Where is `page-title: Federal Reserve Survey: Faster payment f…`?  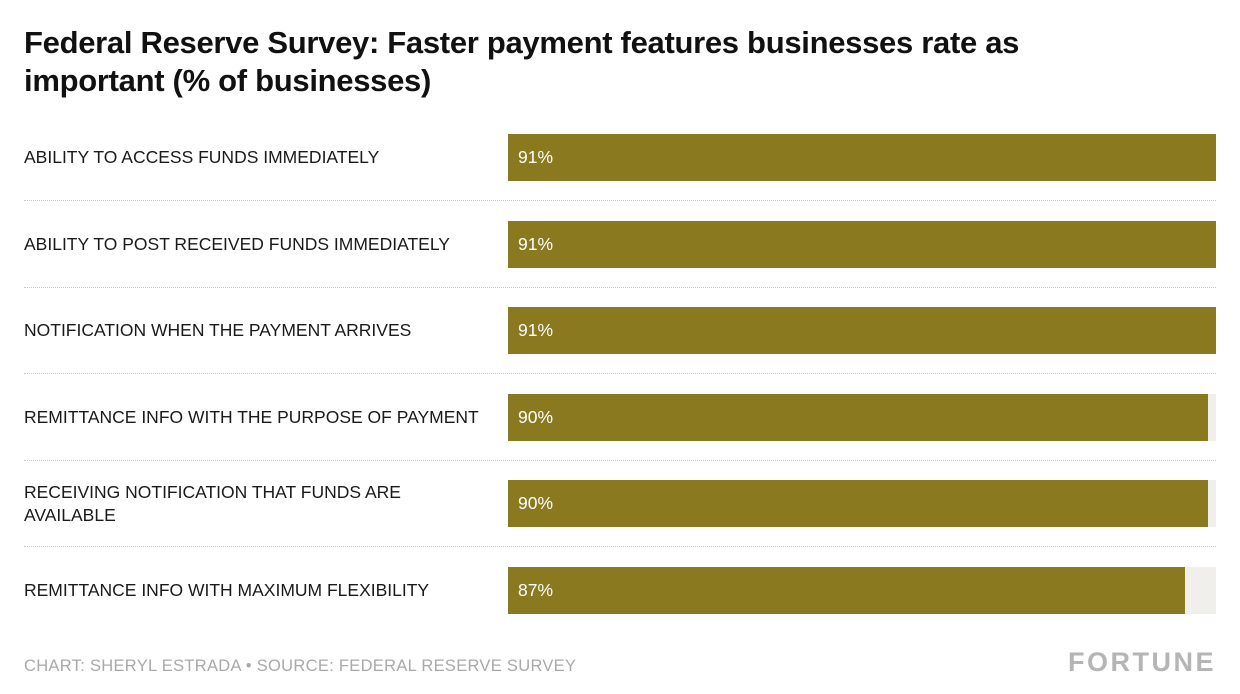
page-title: Federal Reserve Survey: Faster payment f… is located at coordinates (522, 62).